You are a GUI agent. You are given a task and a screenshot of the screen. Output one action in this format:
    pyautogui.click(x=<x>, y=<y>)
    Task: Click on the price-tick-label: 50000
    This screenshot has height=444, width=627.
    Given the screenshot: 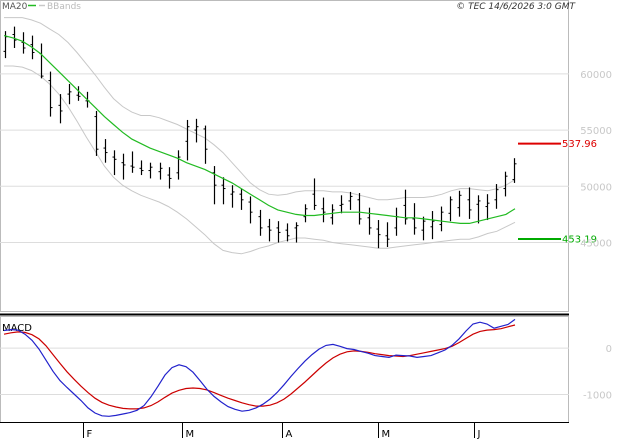 What is the action you would take?
    pyautogui.click(x=596, y=187)
    